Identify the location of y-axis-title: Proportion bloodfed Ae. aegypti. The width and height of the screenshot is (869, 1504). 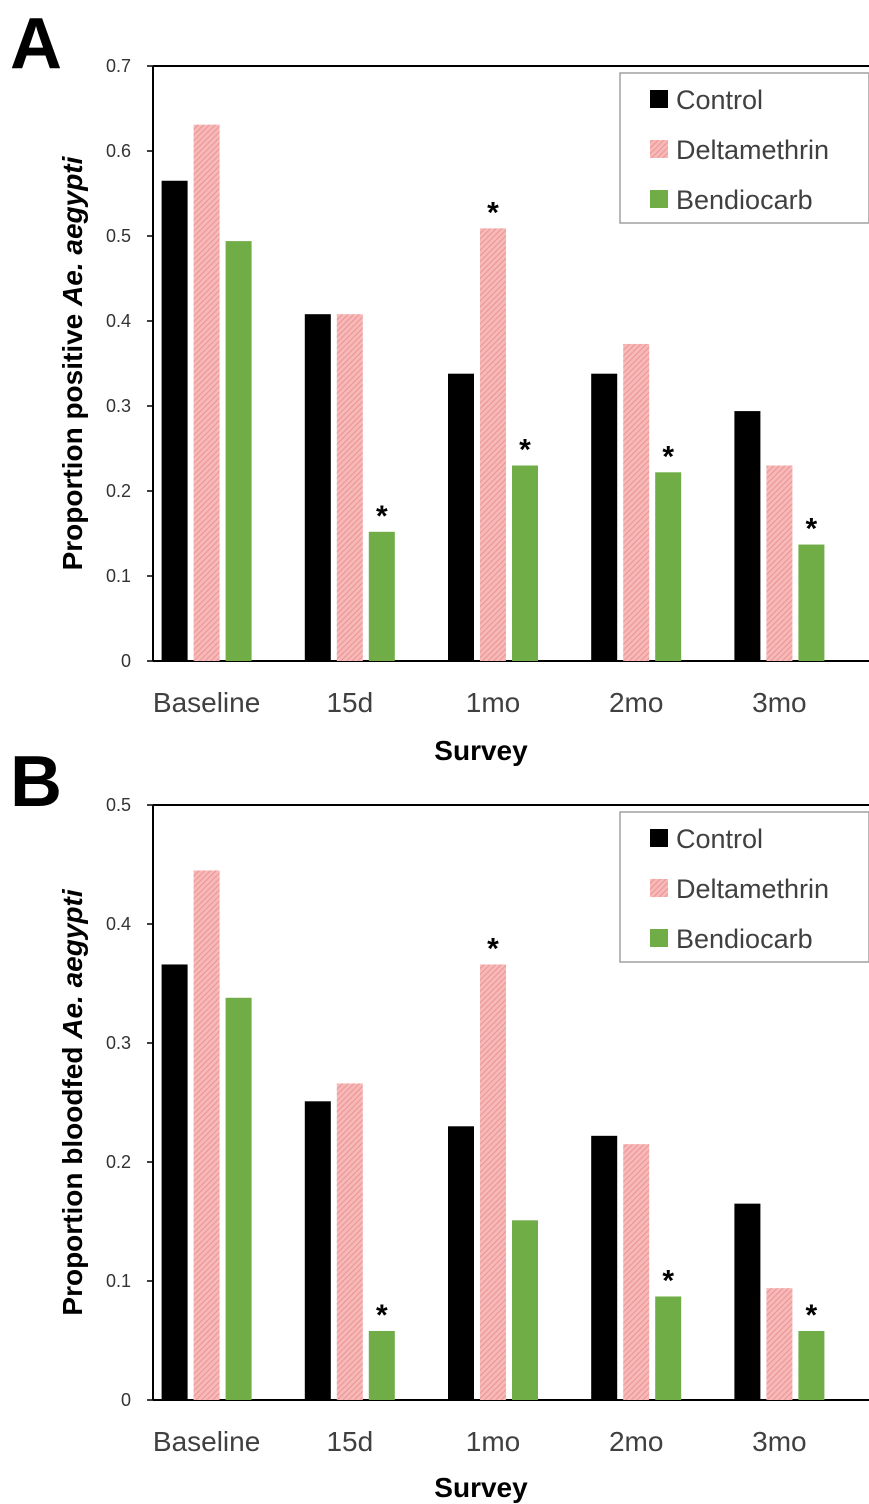
(72, 1101).